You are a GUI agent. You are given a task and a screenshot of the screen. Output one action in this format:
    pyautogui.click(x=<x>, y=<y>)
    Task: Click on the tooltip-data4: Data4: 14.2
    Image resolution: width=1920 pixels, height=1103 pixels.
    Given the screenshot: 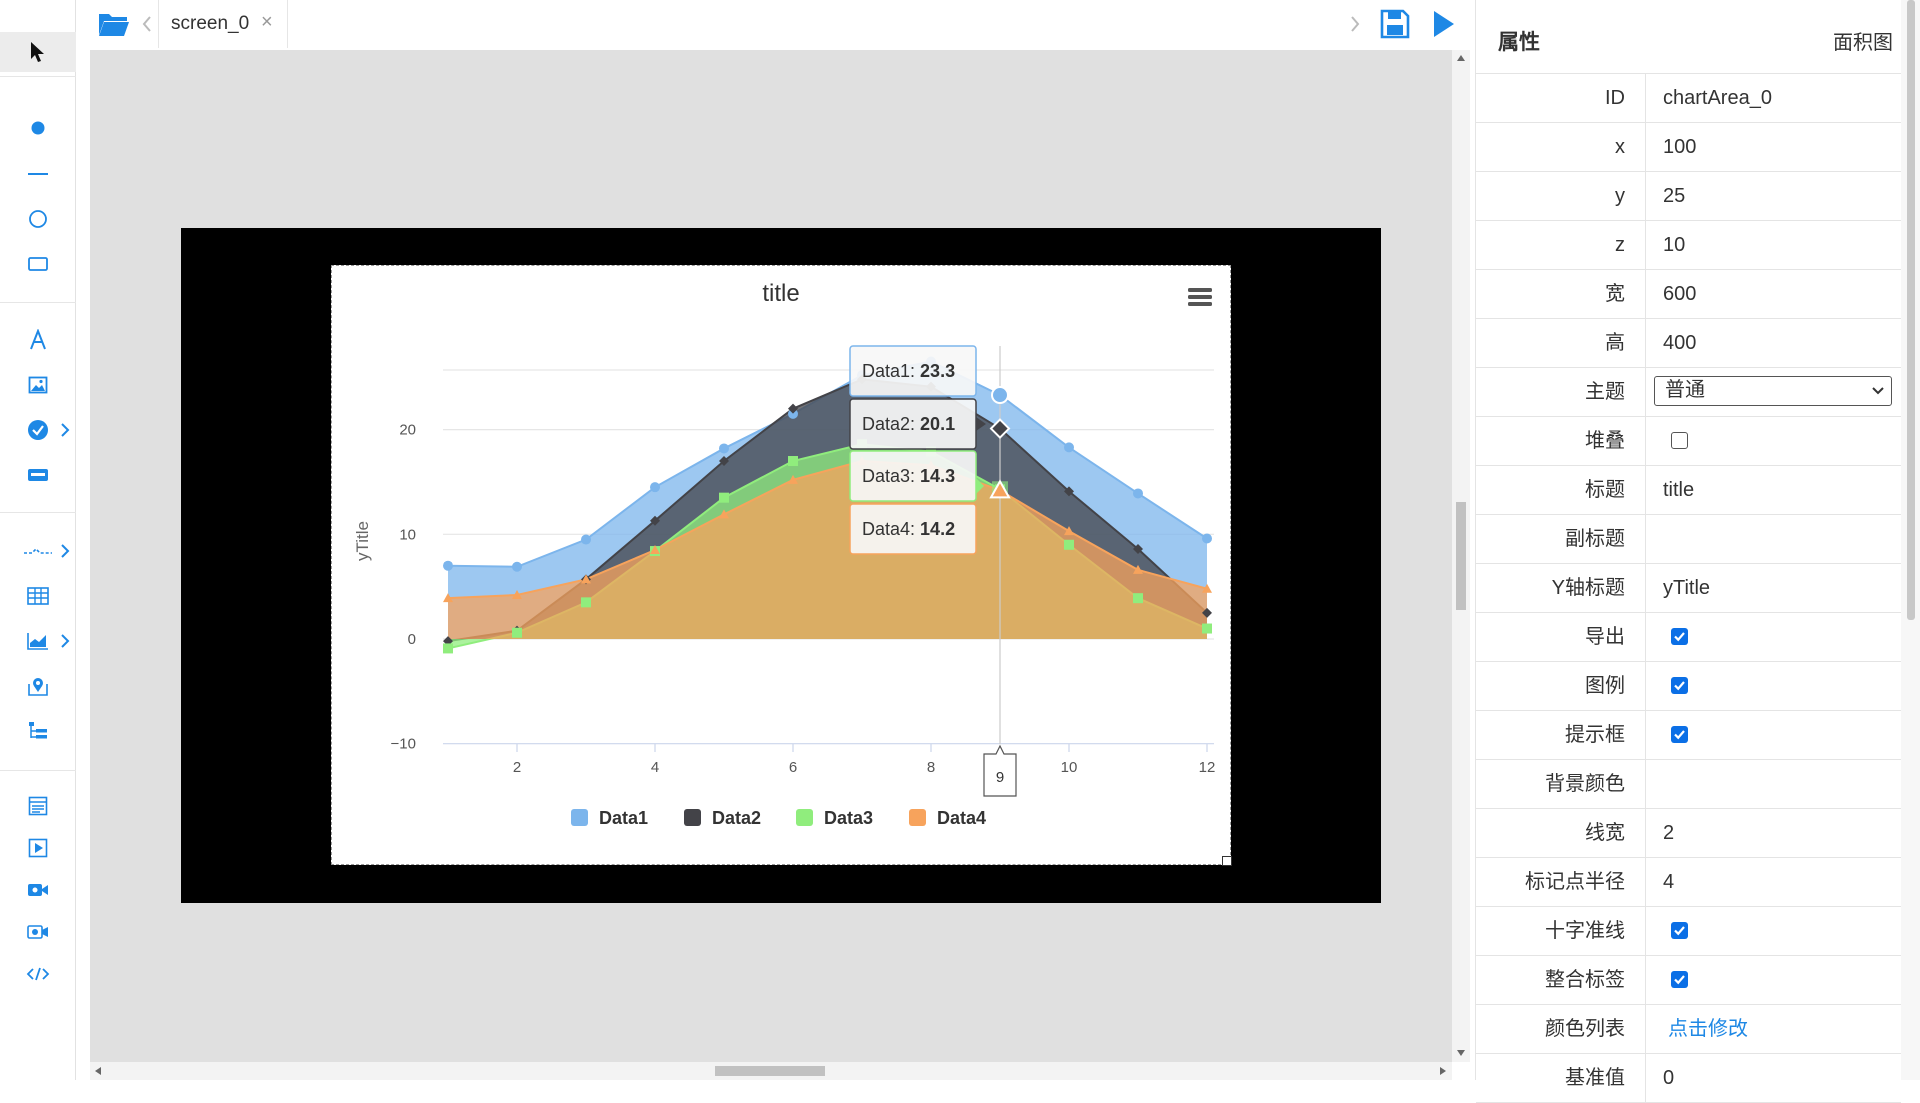 What is the action you would take?
    pyautogui.click(x=913, y=529)
    